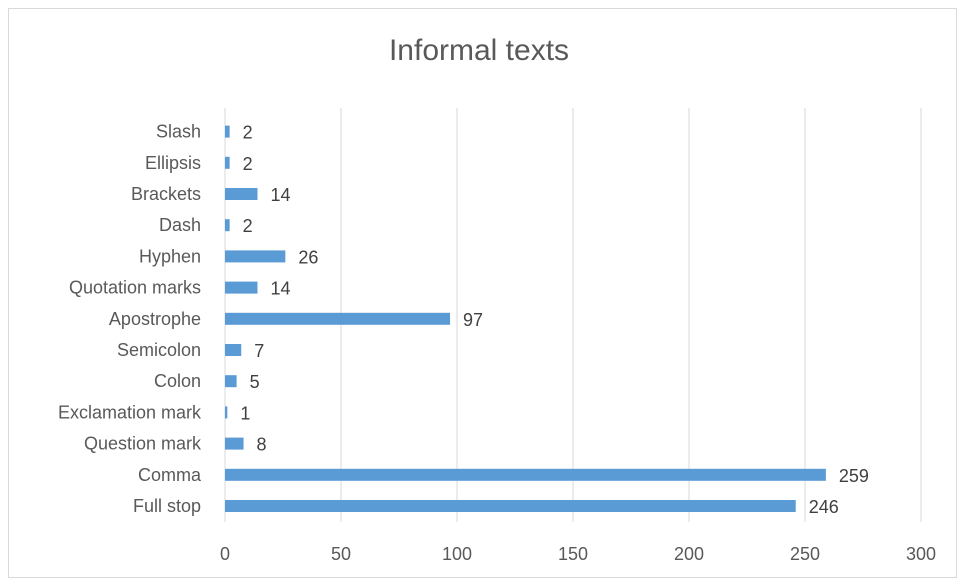  What do you see at coordinates (130, 412) in the screenshot?
I see `category-label: Exclamation mark` at bounding box center [130, 412].